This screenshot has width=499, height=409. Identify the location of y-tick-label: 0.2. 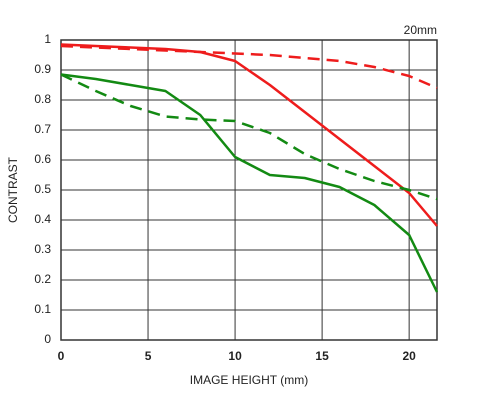
(42, 279).